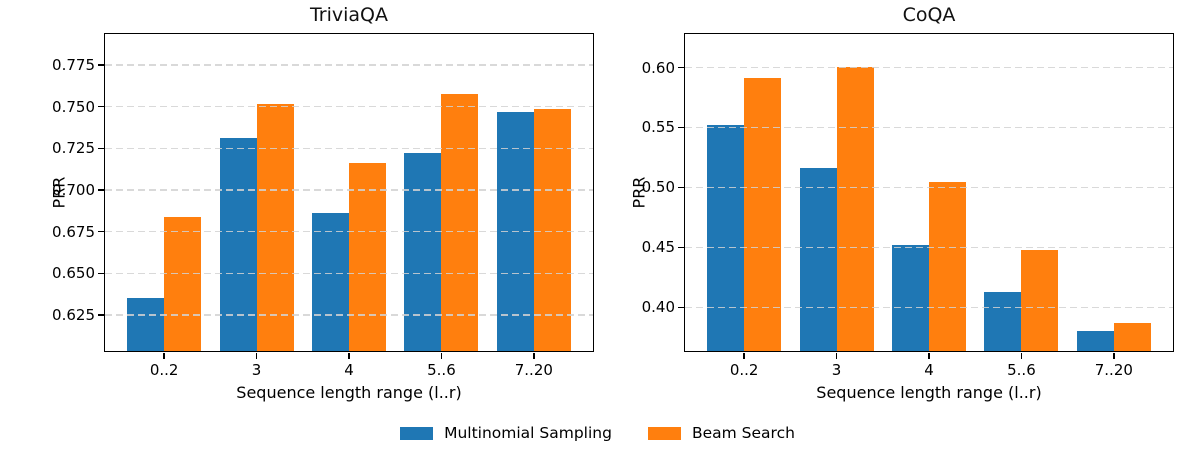 The height and width of the screenshot is (463, 1195). I want to click on y-tick-label: 0.45, so click(658, 247).